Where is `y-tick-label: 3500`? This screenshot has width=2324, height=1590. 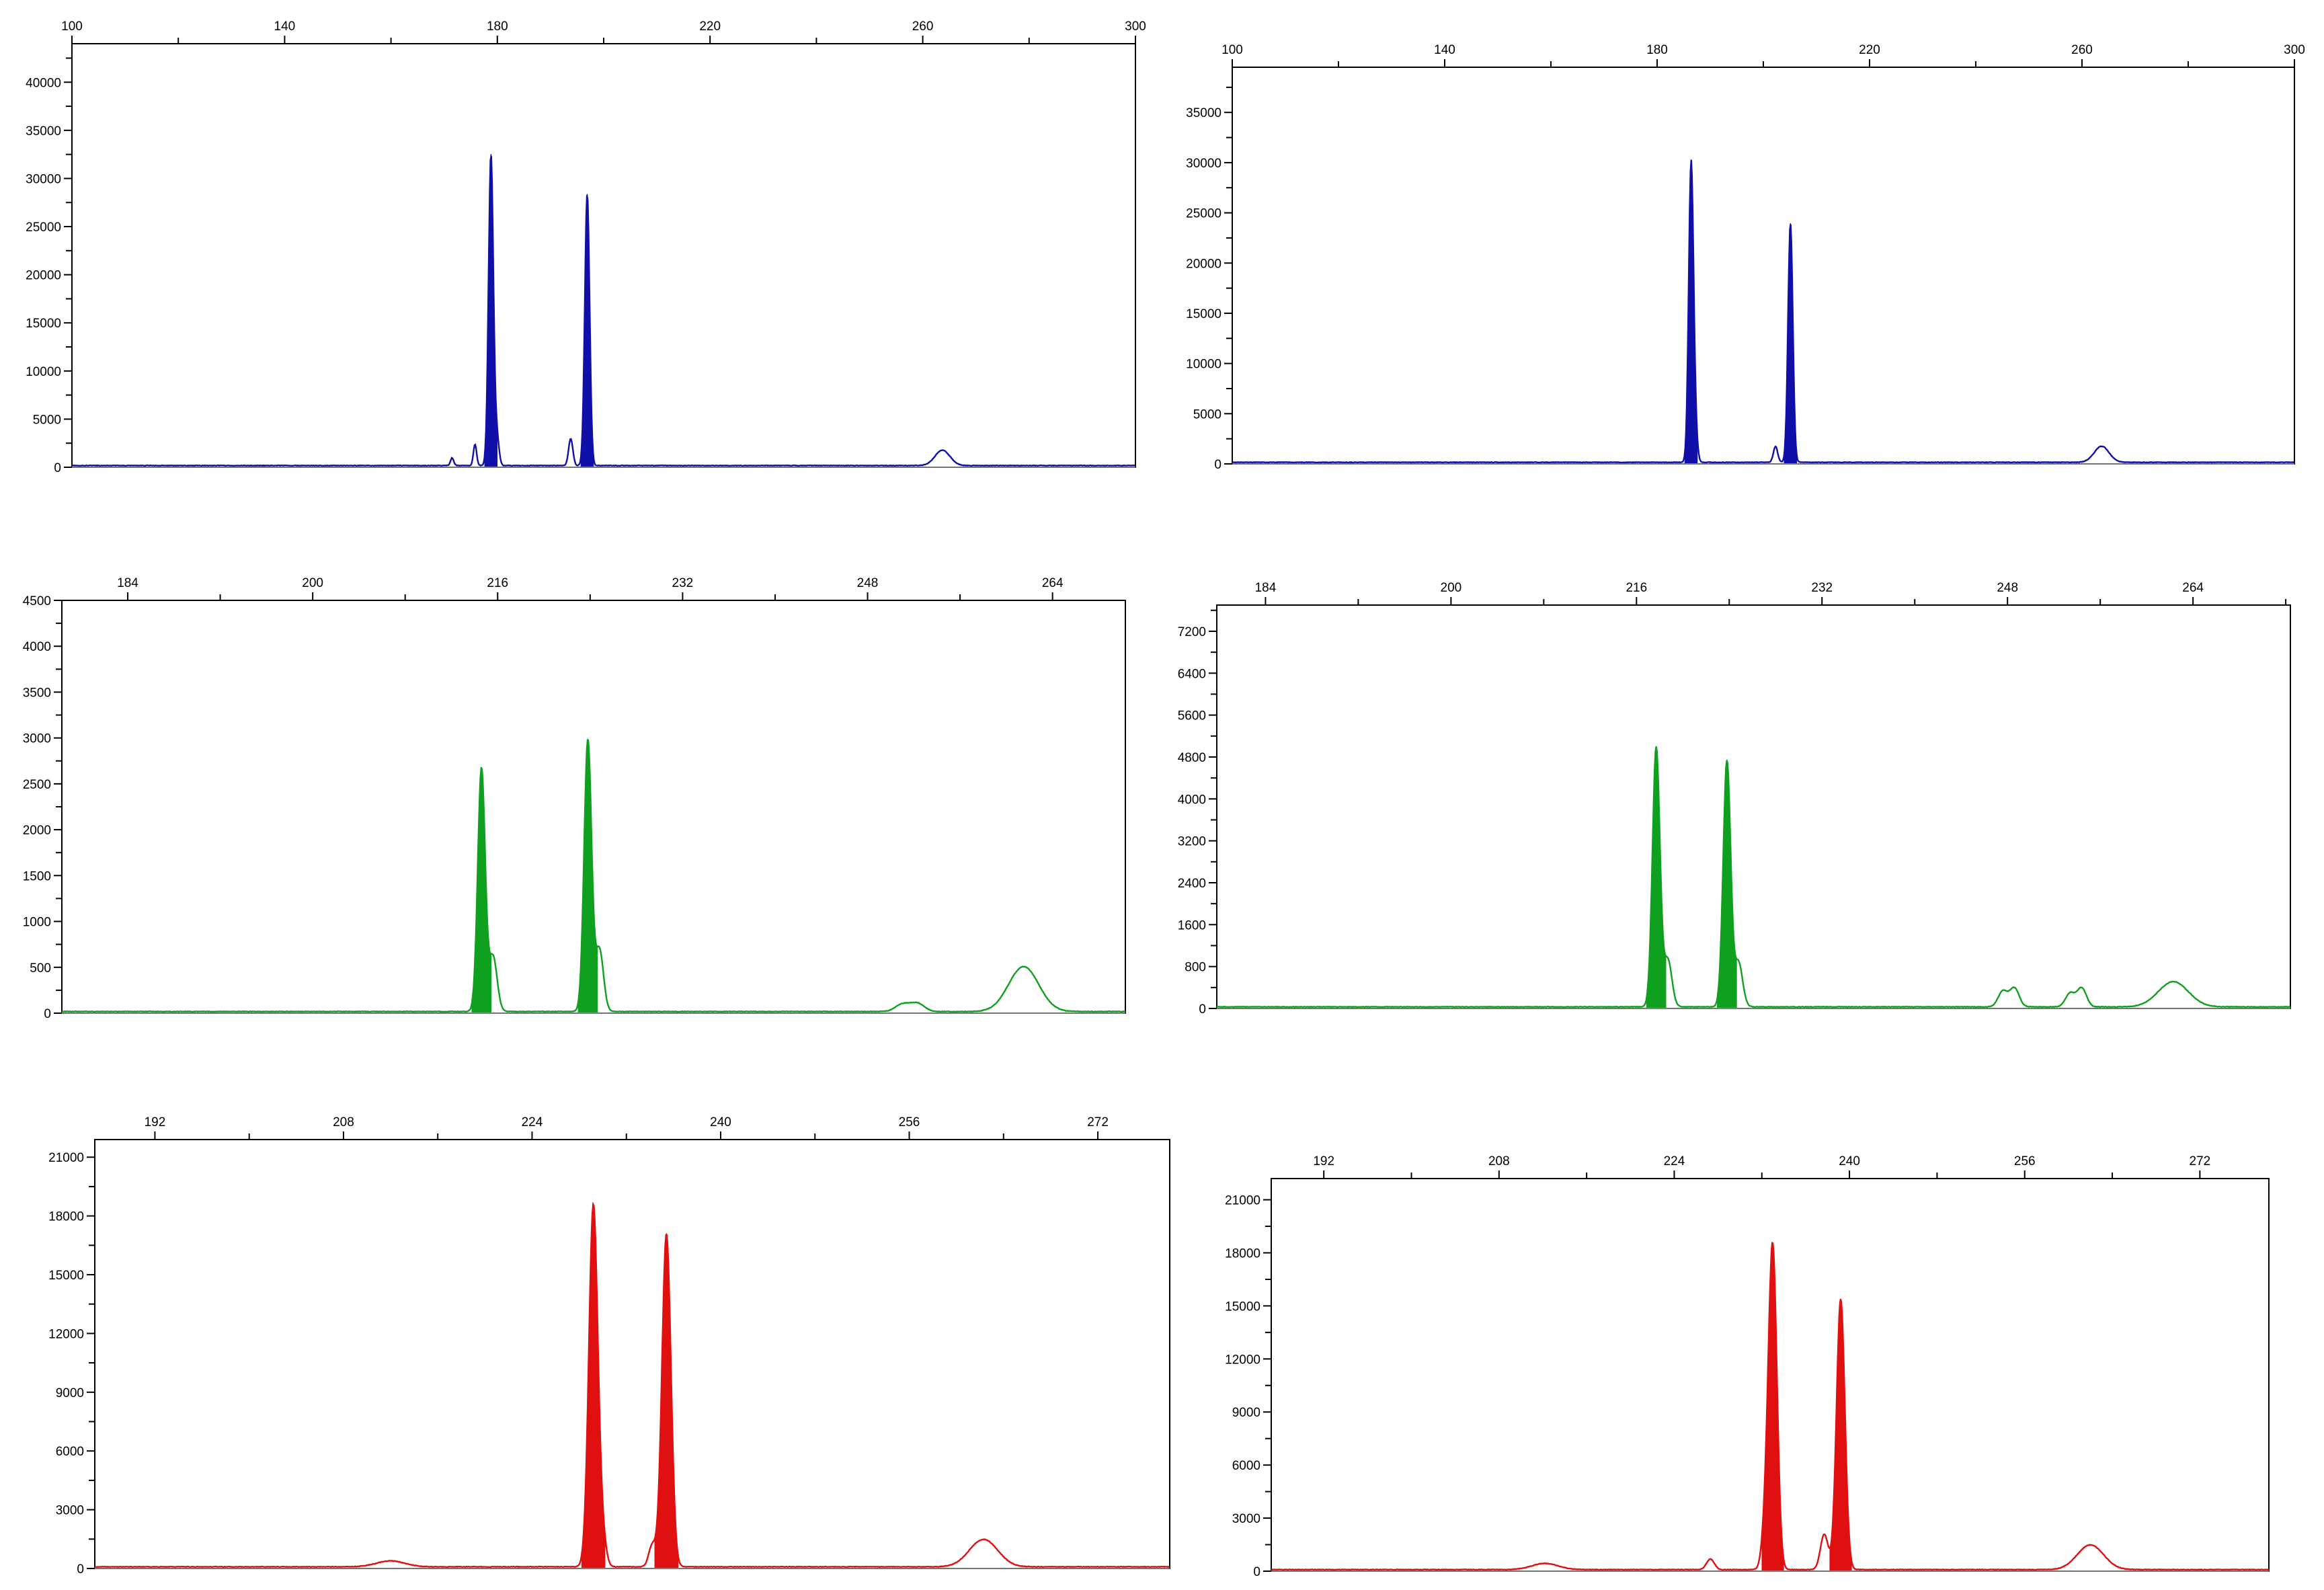
y-tick-label: 3500 is located at coordinates (37, 693).